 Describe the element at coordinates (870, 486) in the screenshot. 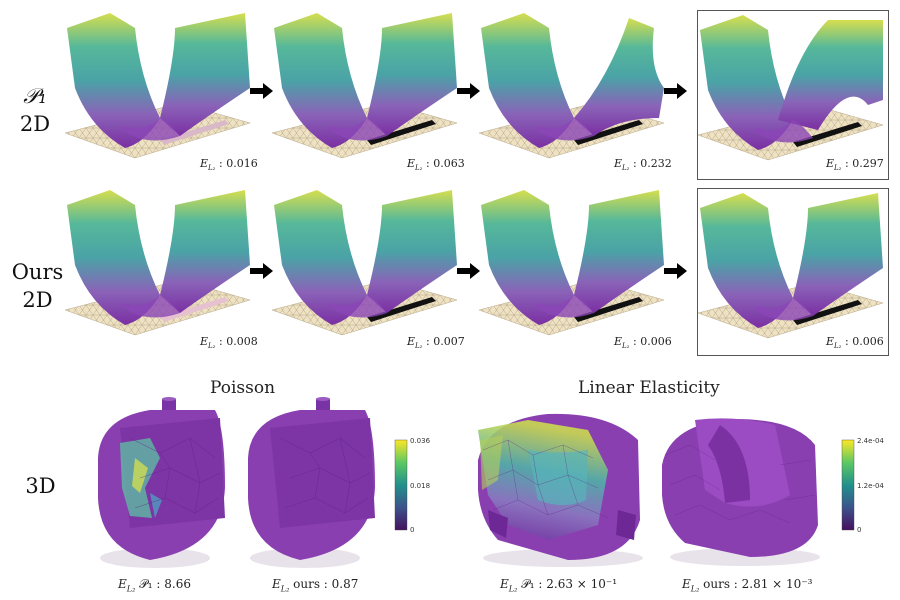

I see `colorbar-tick-mid: 1.2e-04` at that location.